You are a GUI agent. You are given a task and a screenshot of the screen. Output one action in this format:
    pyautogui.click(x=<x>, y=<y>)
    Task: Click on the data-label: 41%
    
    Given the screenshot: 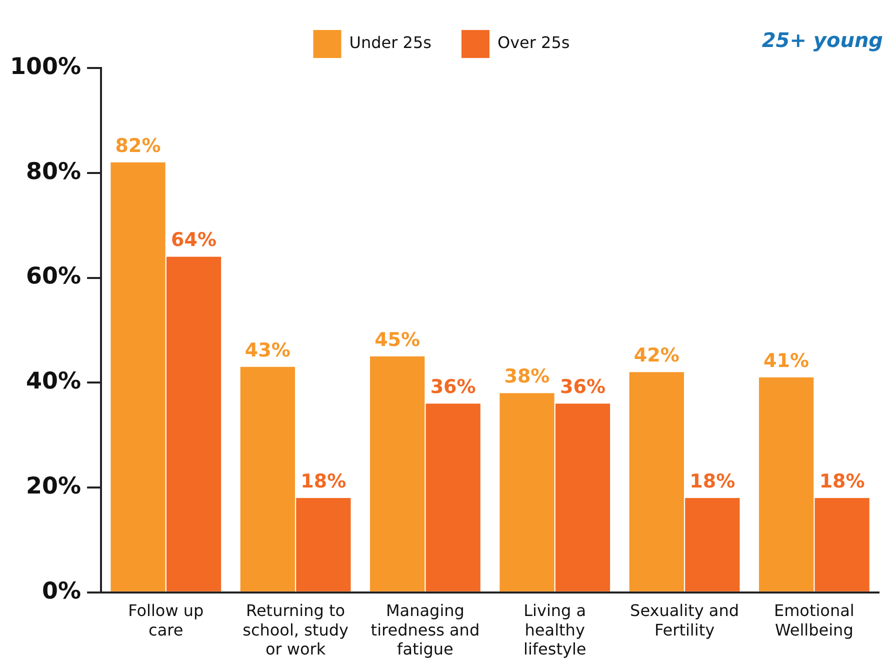 What is the action you would take?
    pyautogui.click(x=787, y=361)
    